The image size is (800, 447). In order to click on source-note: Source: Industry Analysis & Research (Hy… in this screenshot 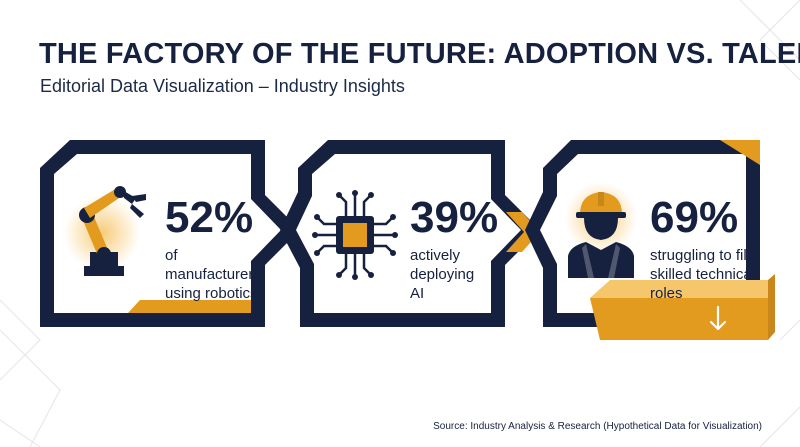, I will do `click(597, 426)`.